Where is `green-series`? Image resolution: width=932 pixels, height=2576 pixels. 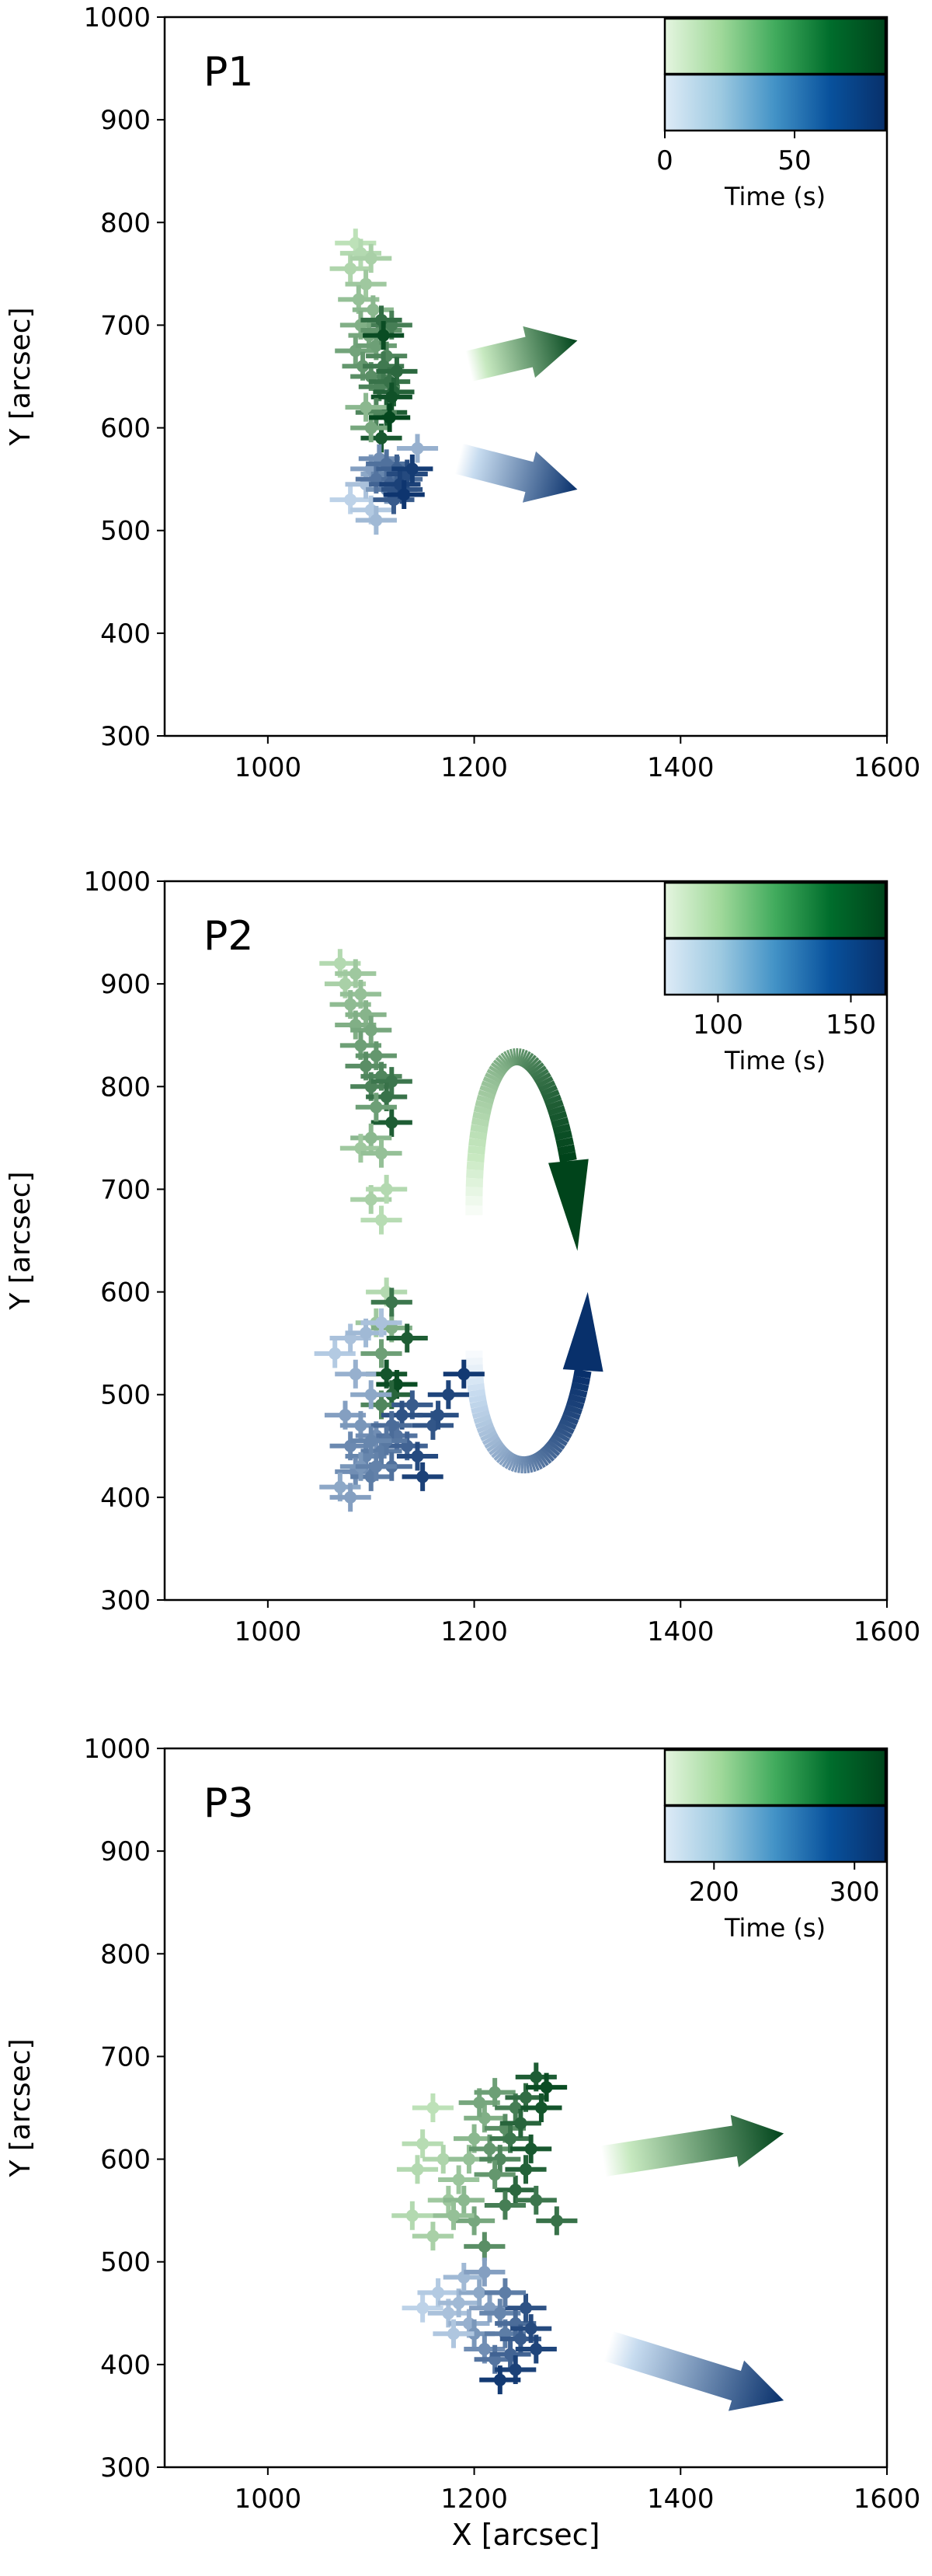
green-series is located at coordinates (484, 2161).